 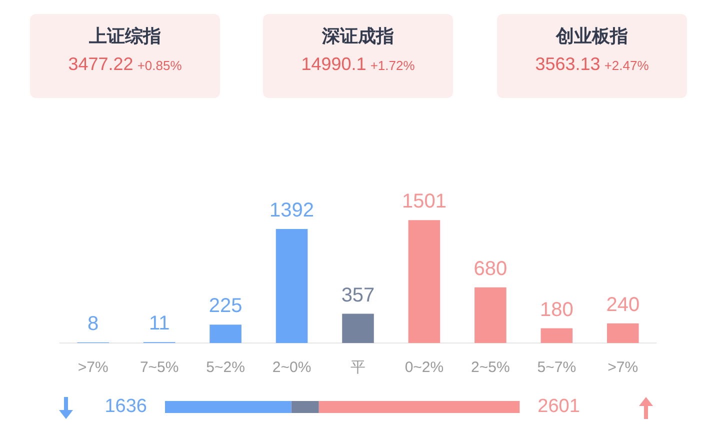 What do you see at coordinates (556, 367) in the screenshot?
I see `x-tick-label: 5~7%` at bounding box center [556, 367].